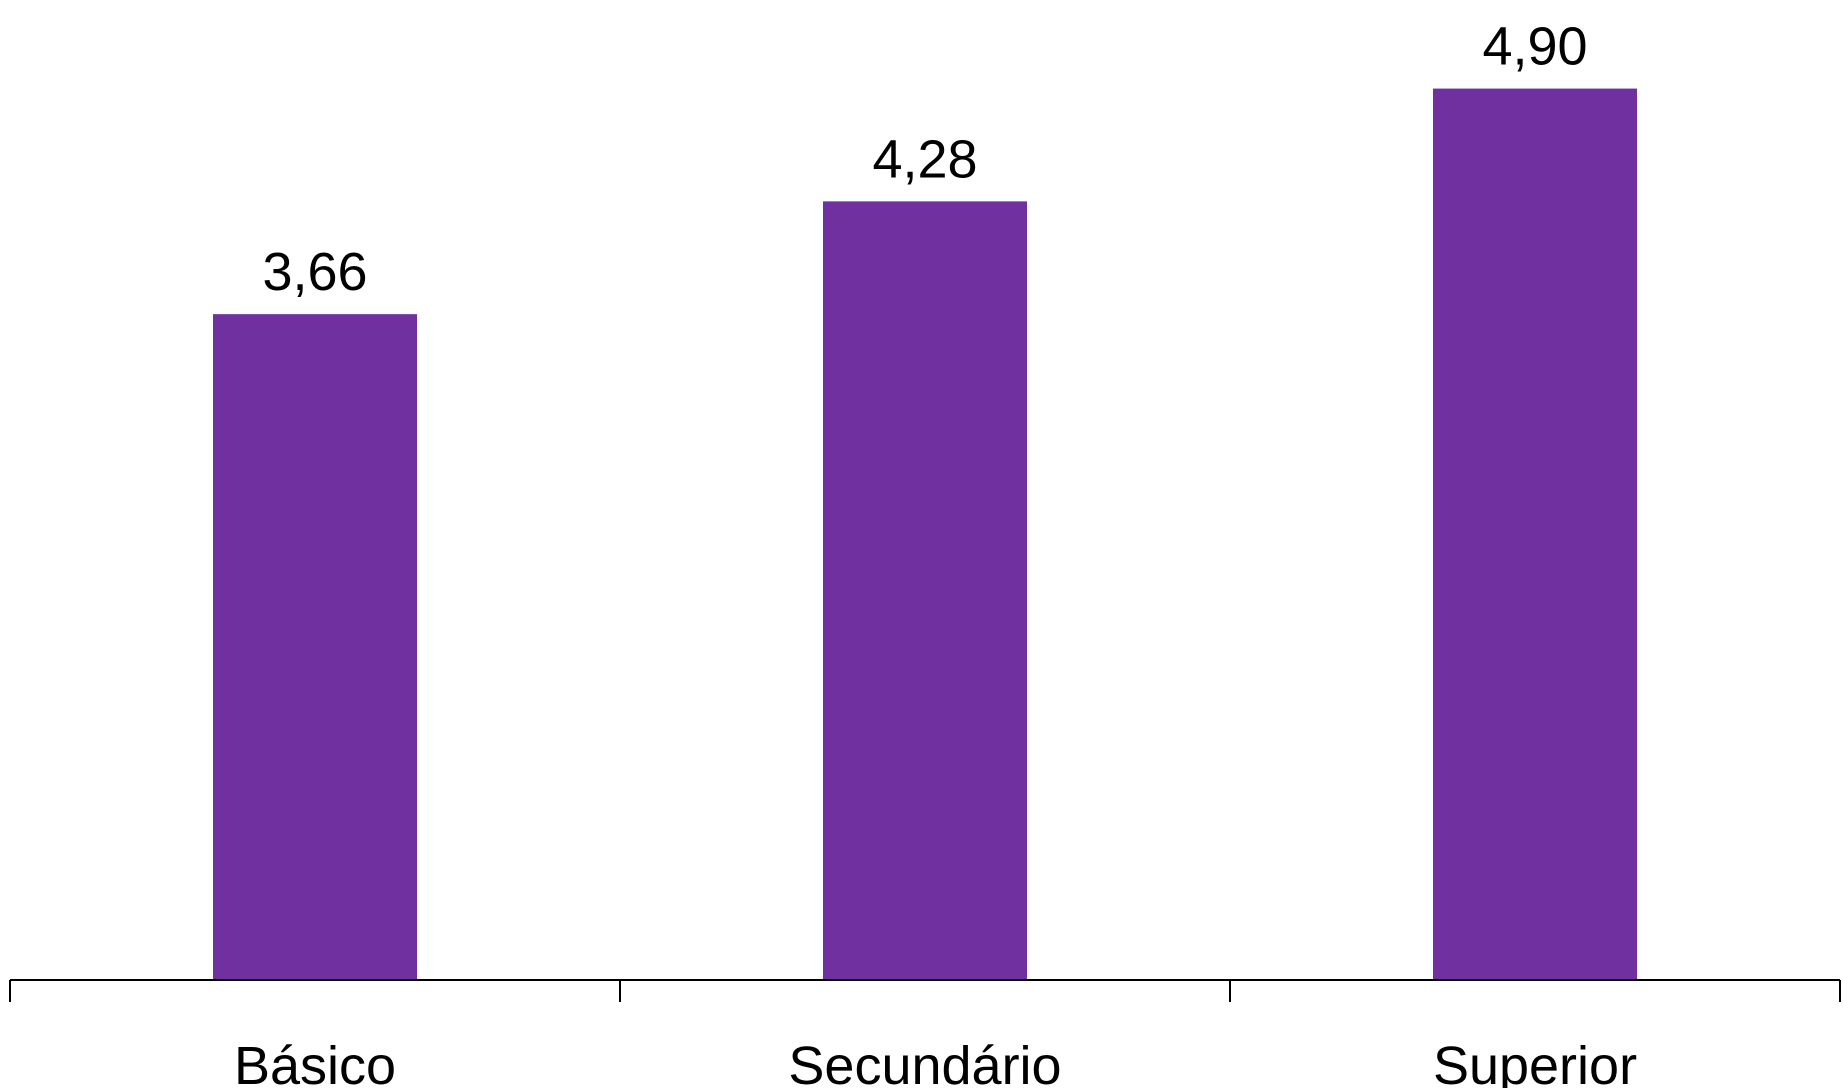 The height and width of the screenshot is (1088, 1843). Describe the element at coordinates (1535, 534) in the screenshot. I see `bar-superior` at that location.